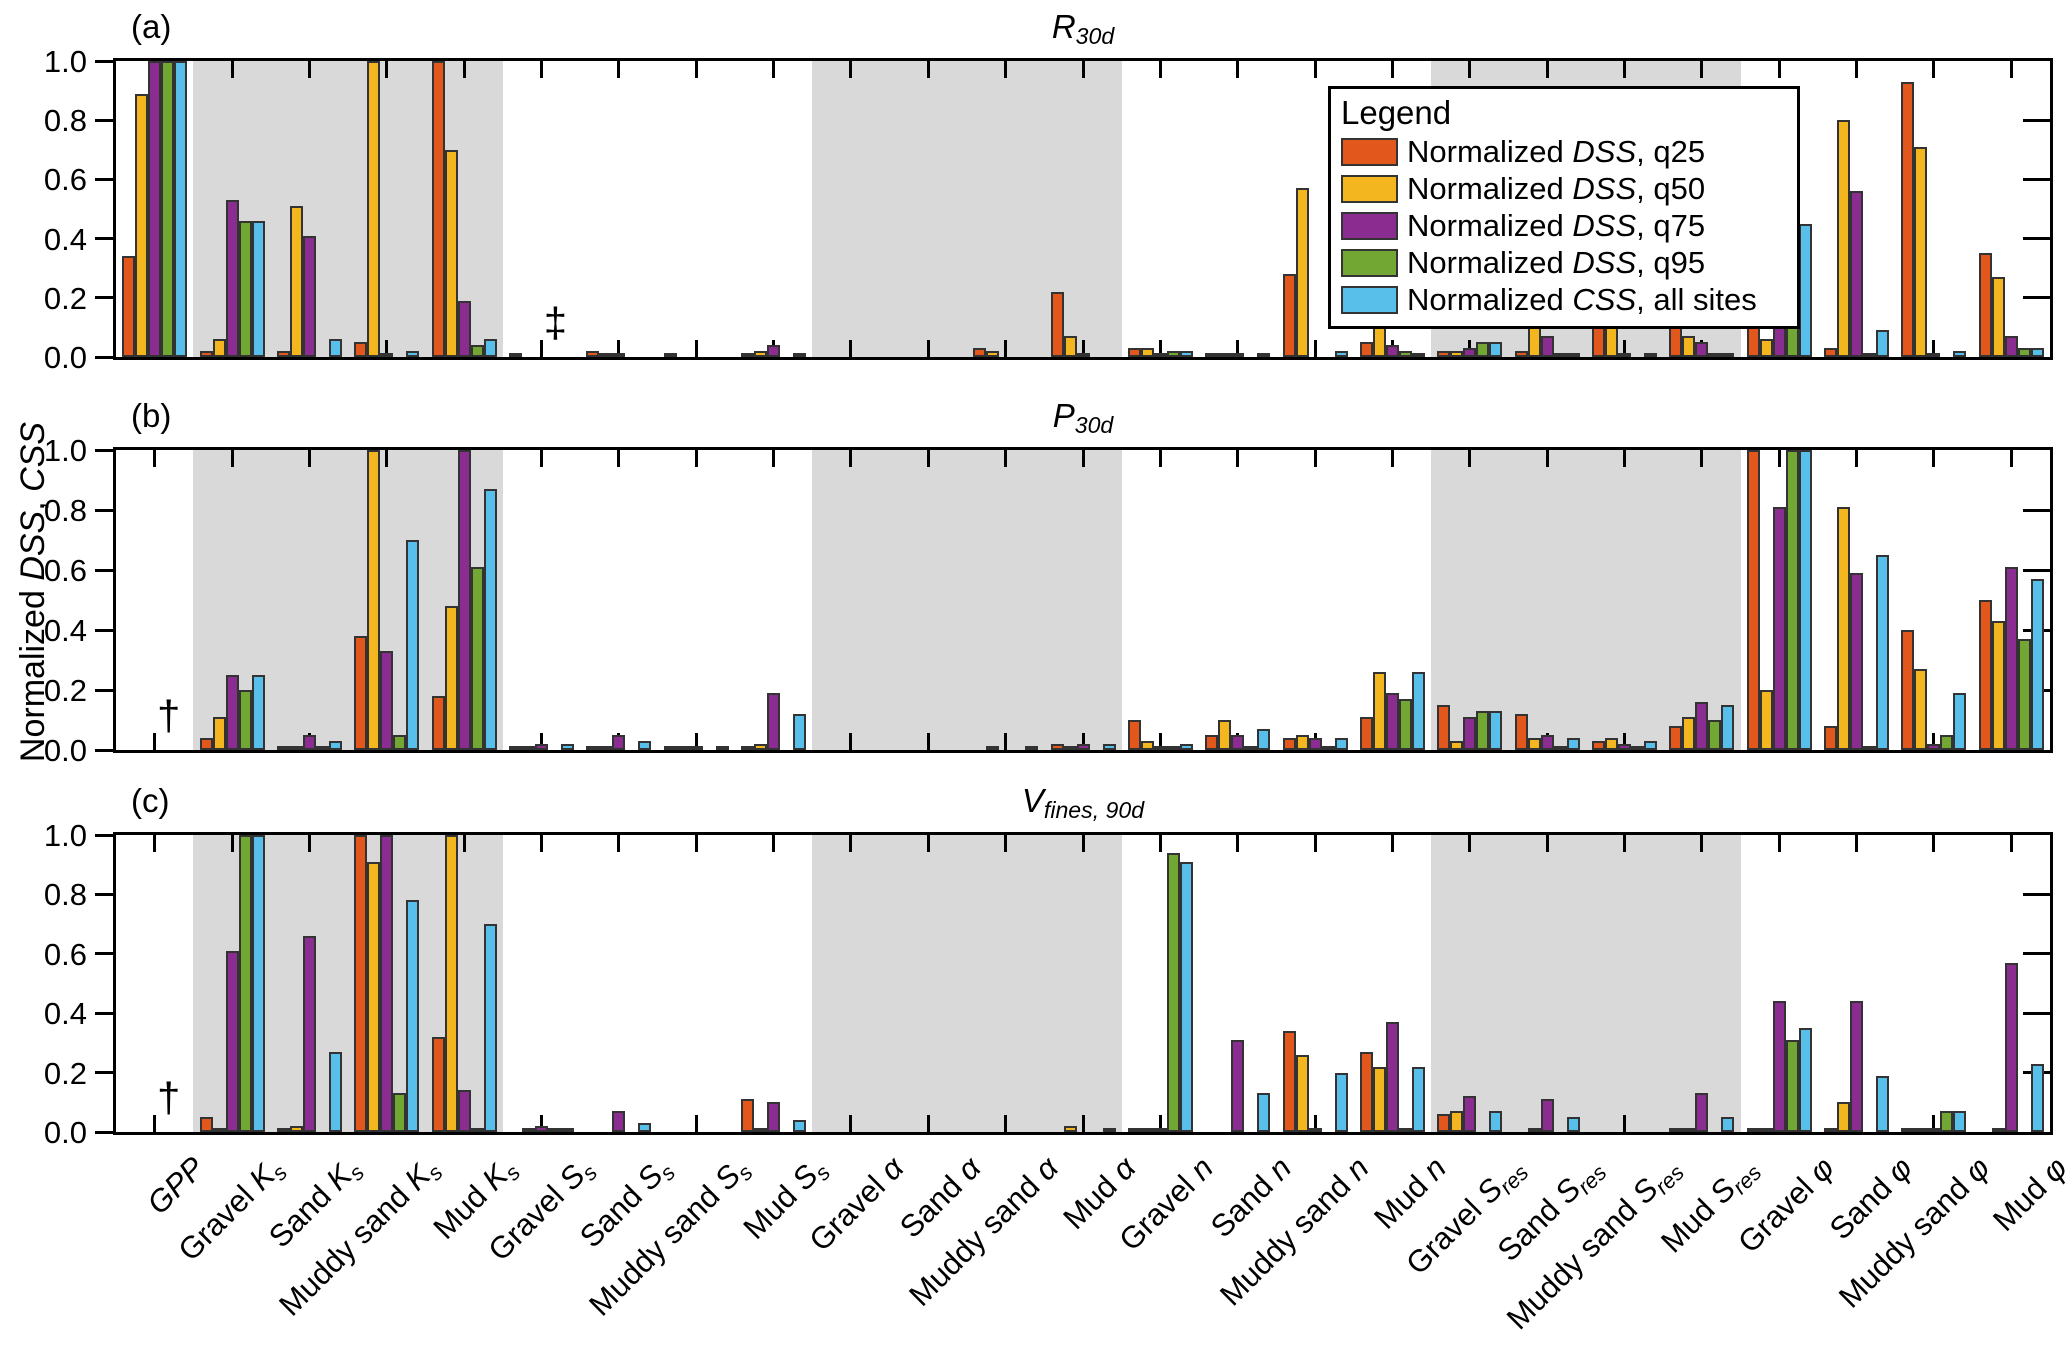 The image size is (2067, 1351). I want to click on legend-item: Normalized CSS, all sites, so click(1564, 299).